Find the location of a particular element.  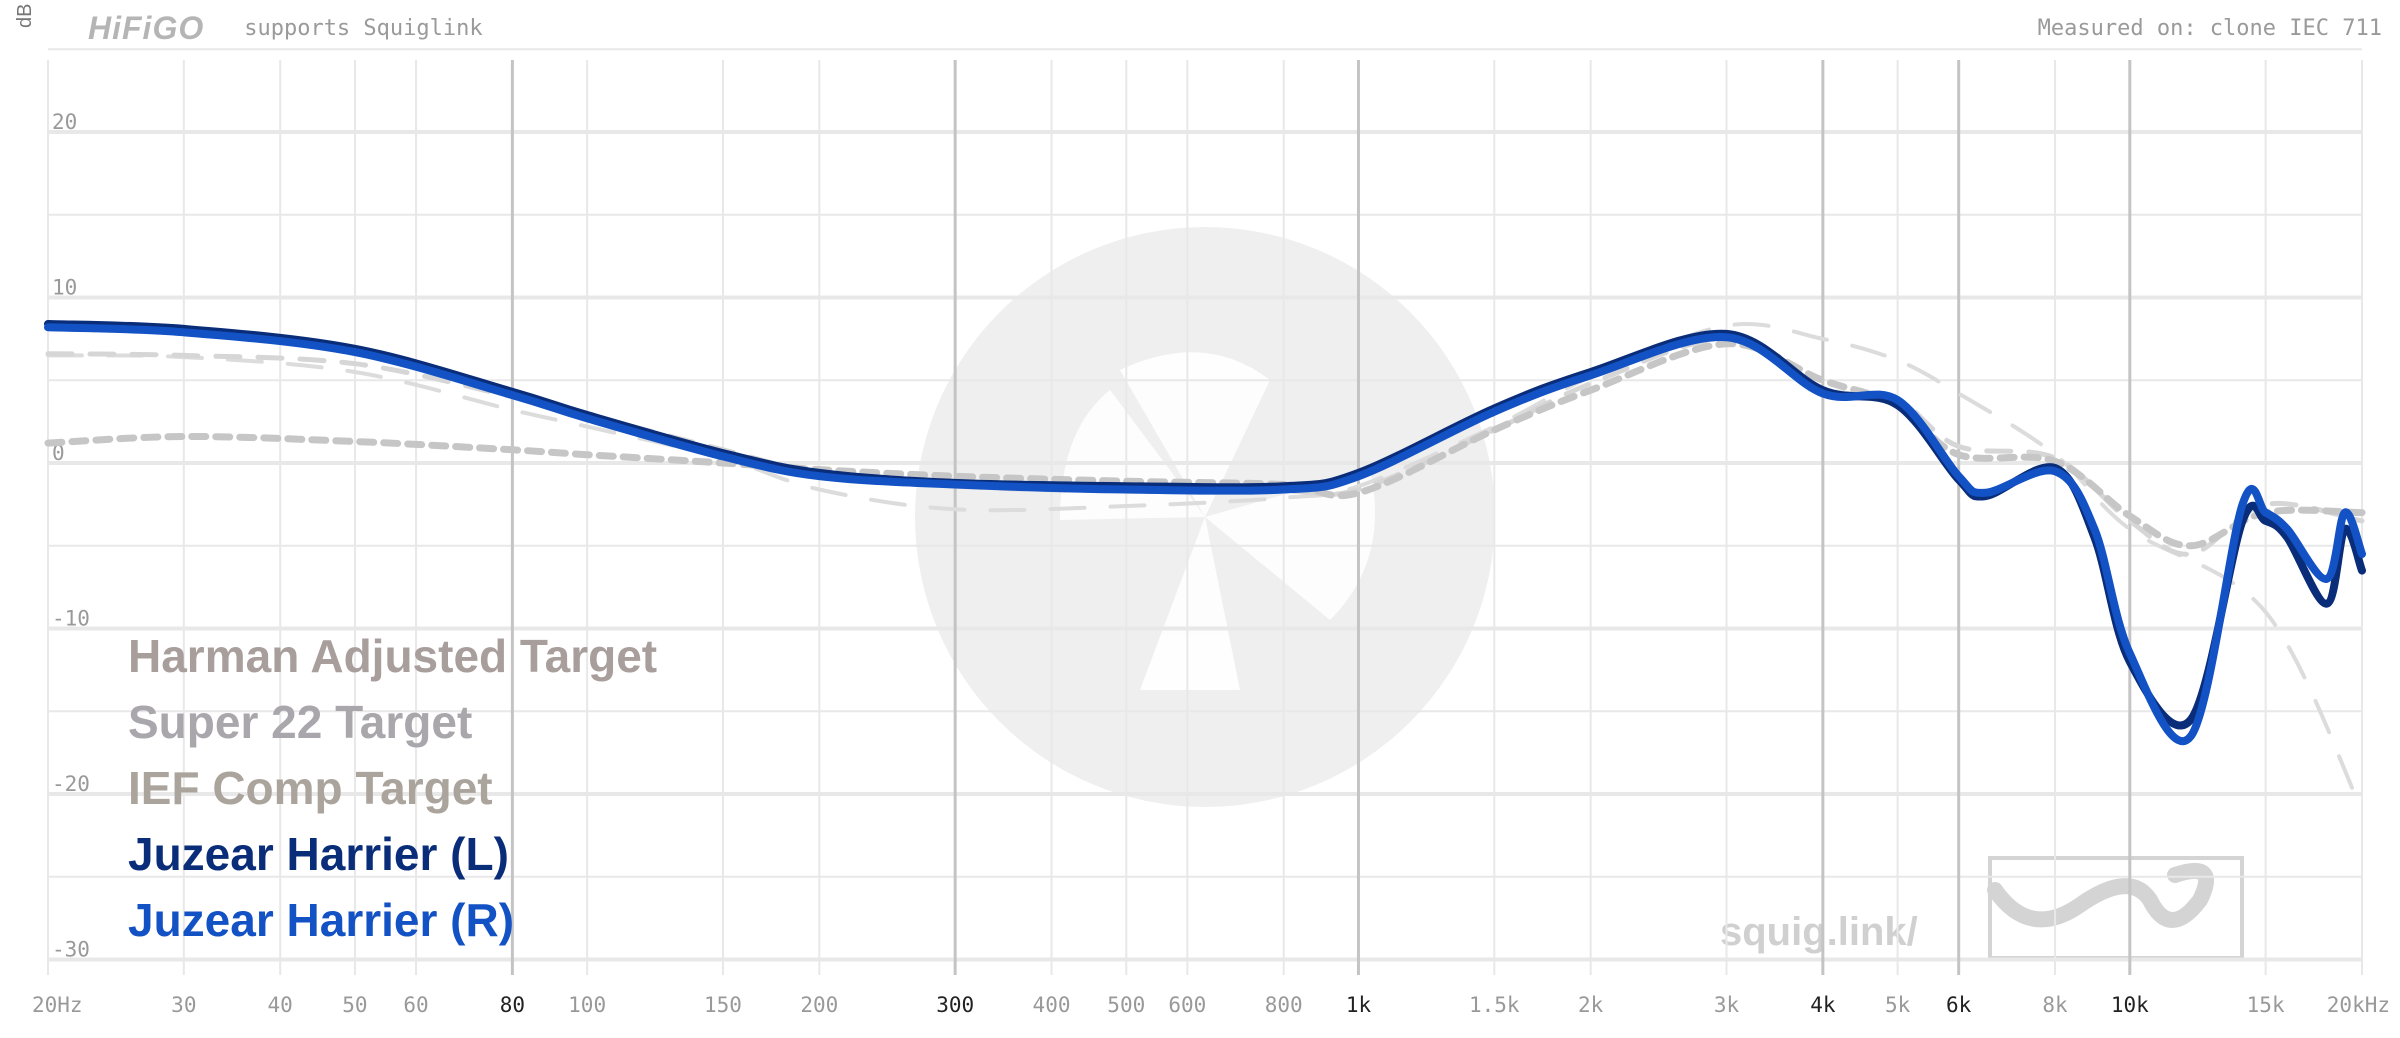

legend-entry: IEF Comp Target is located at coordinates (310, 788).